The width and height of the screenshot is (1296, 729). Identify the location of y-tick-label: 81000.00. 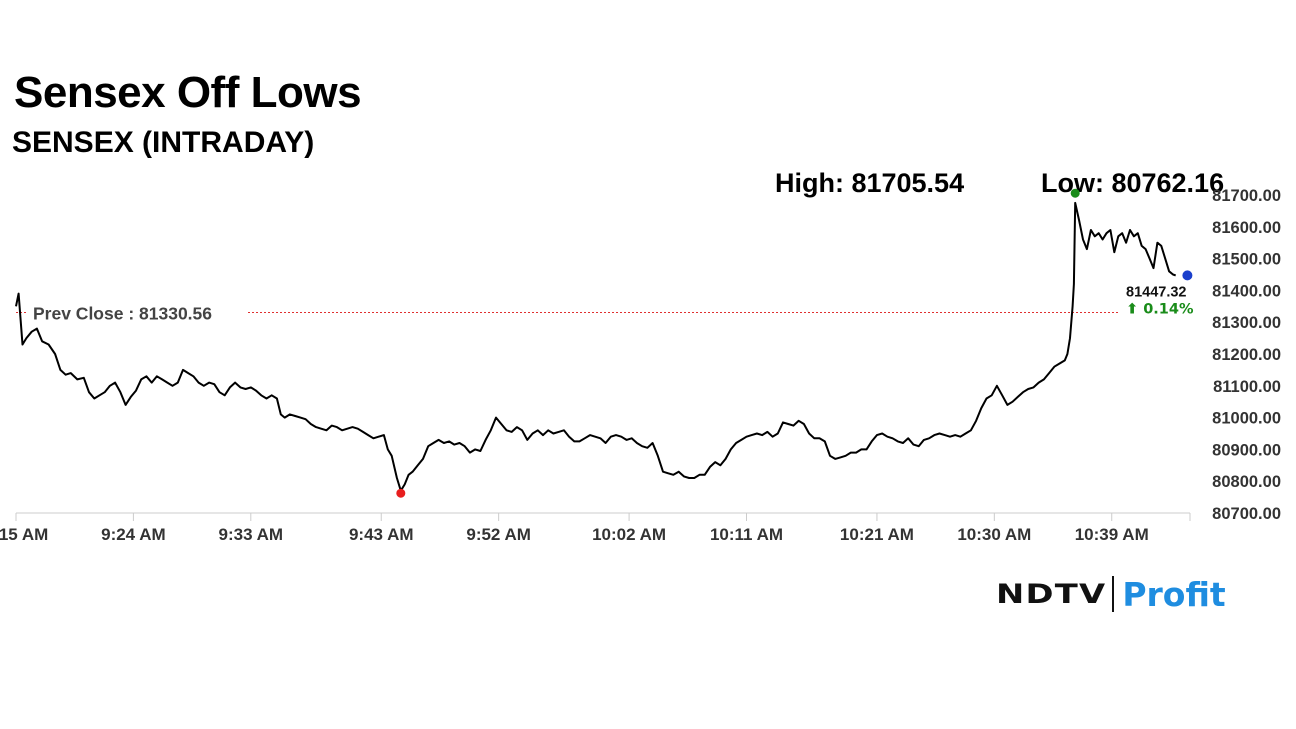
(1246, 419).